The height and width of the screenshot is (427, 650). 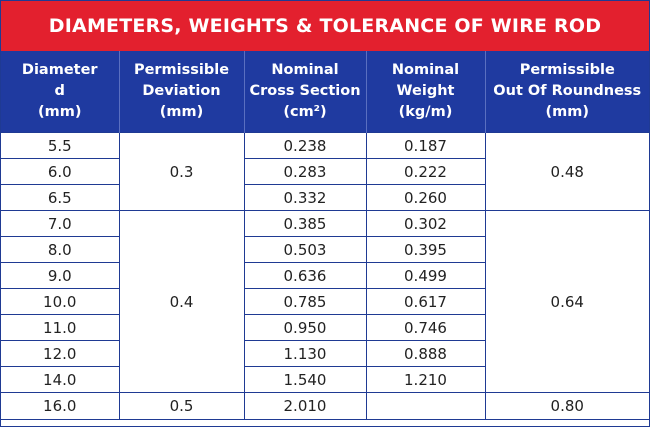 I want to click on header-roundness-line-2: Out Of Roundness, so click(x=567, y=91).